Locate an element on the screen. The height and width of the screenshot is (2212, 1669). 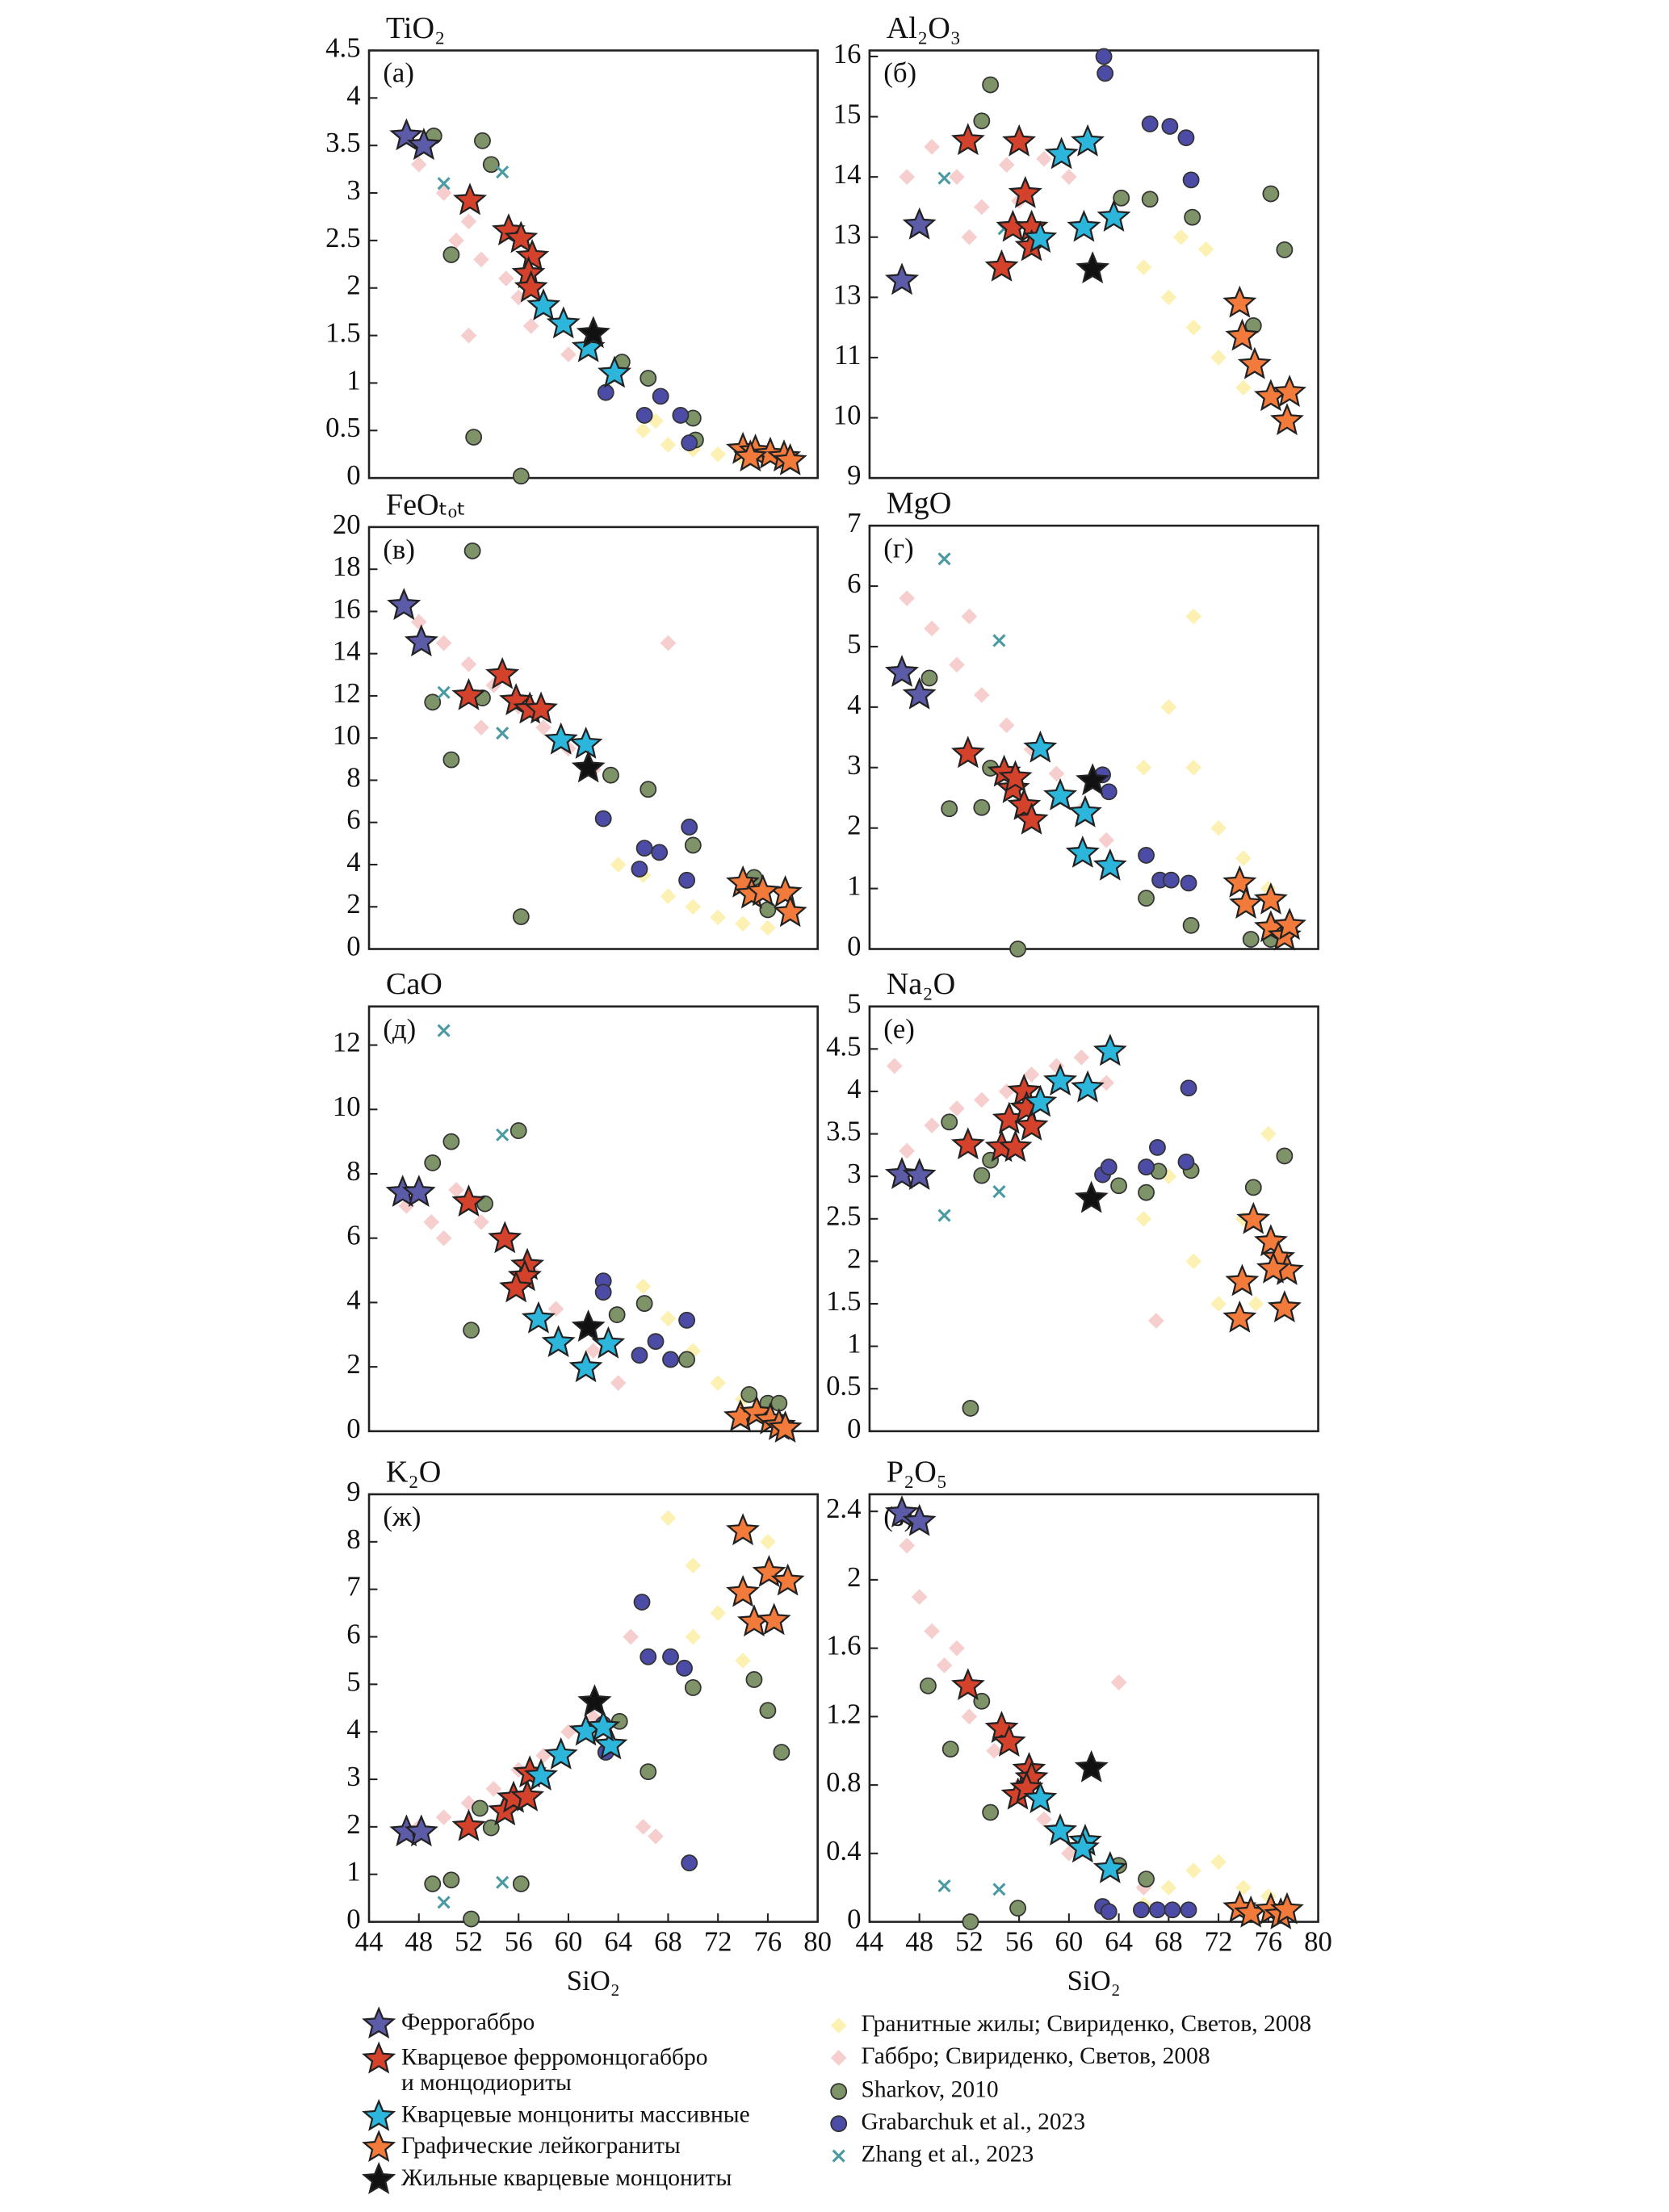
x-tick-label: 72 is located at coordinates (1219, 1941).